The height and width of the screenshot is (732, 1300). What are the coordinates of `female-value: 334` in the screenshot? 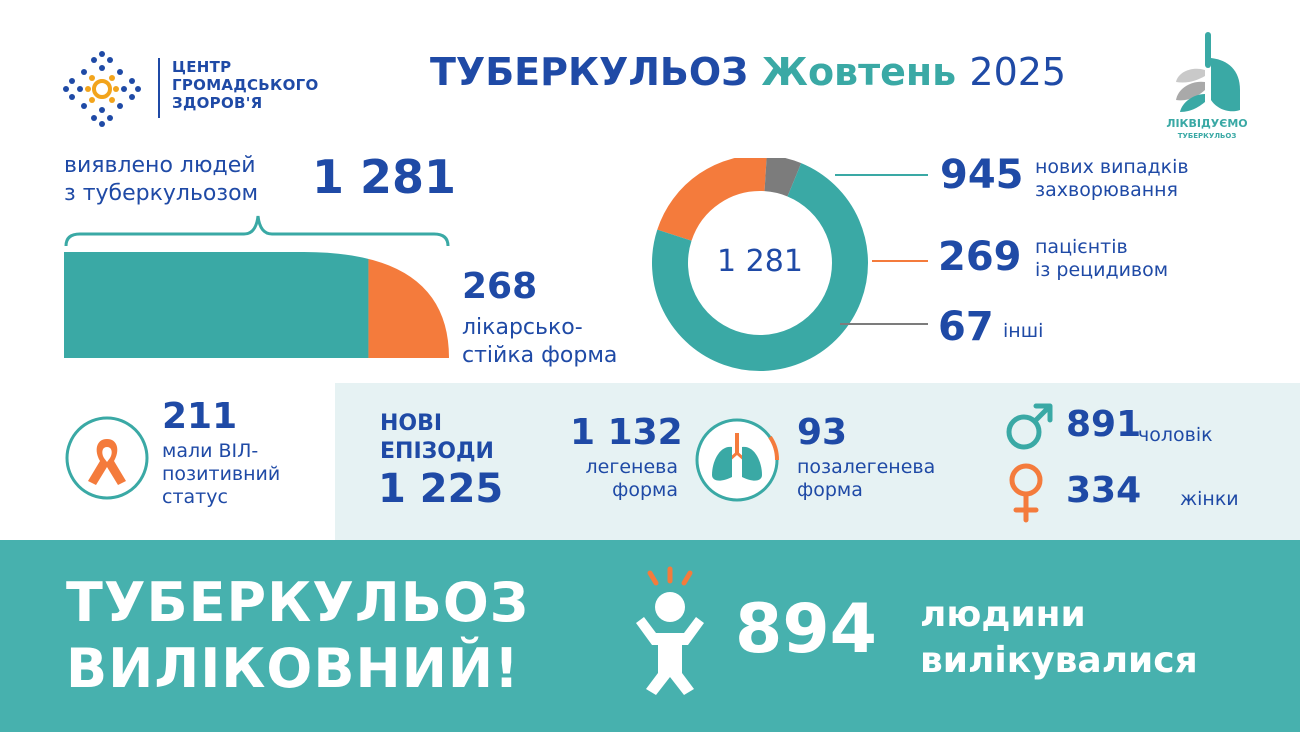 It's located at (1104, 490).